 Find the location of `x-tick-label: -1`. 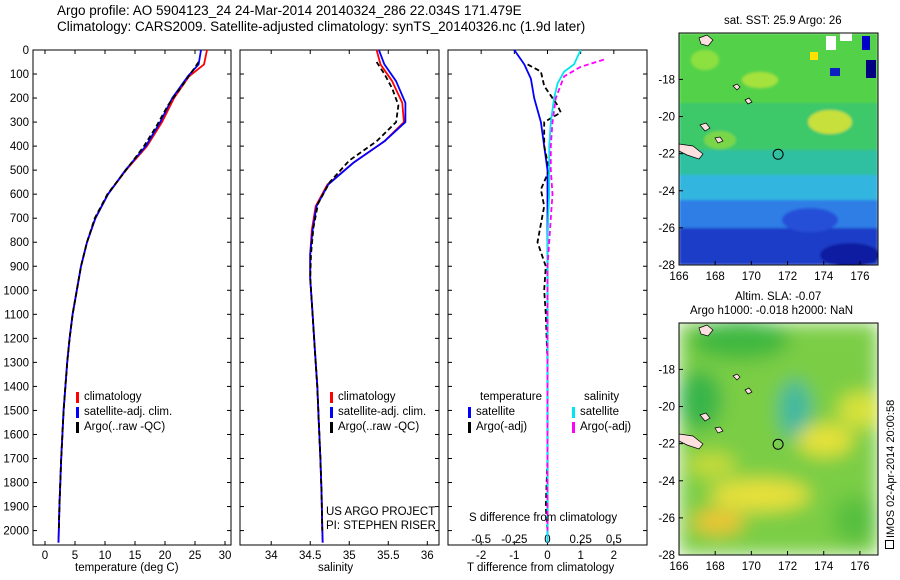

x-tick-label: -1 is located at coordinates (514, 556).